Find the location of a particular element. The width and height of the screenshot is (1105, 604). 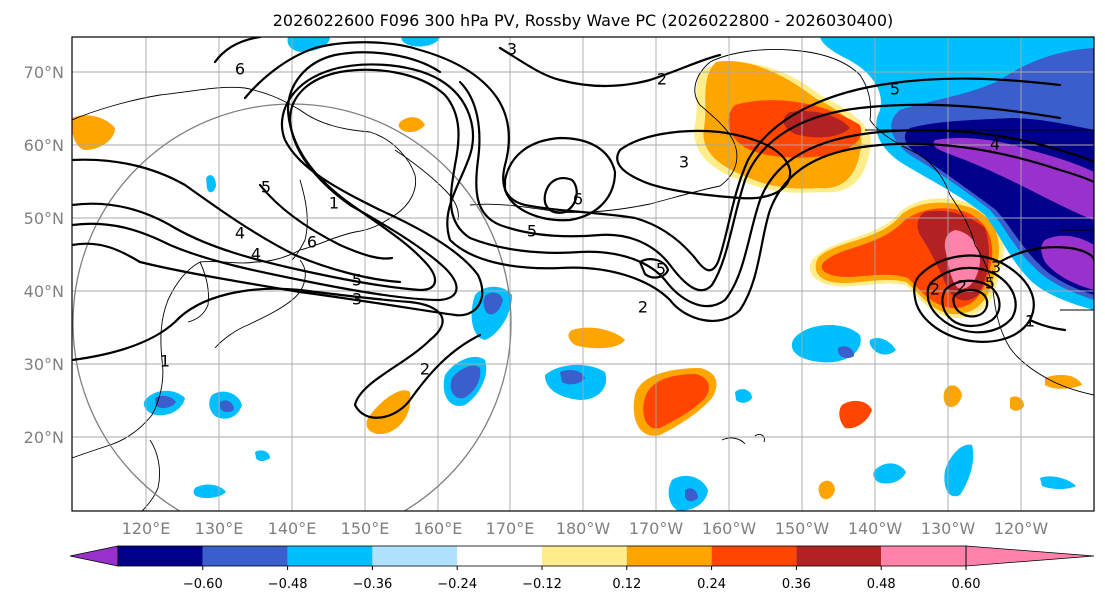

negative-anomaly-cell-1-inner is located at coordinates (465, 382).